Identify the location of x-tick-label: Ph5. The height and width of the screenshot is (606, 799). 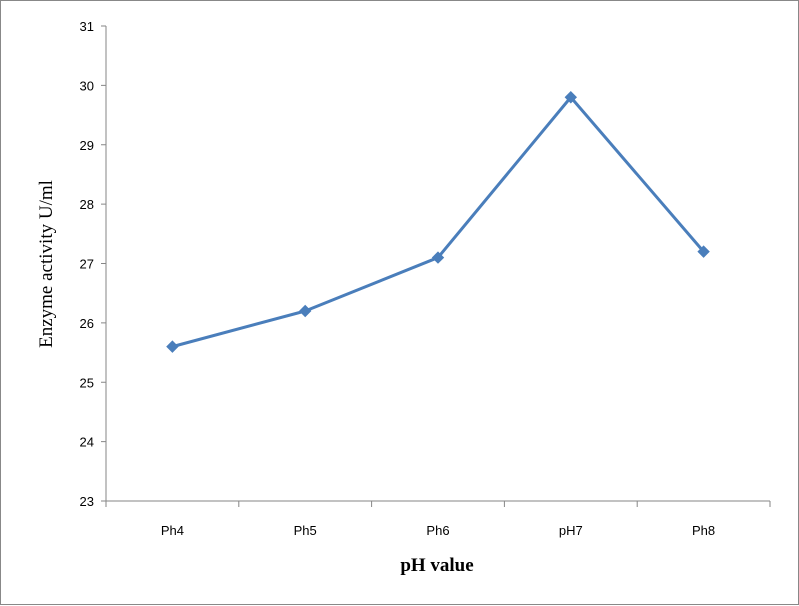
(305, 530).